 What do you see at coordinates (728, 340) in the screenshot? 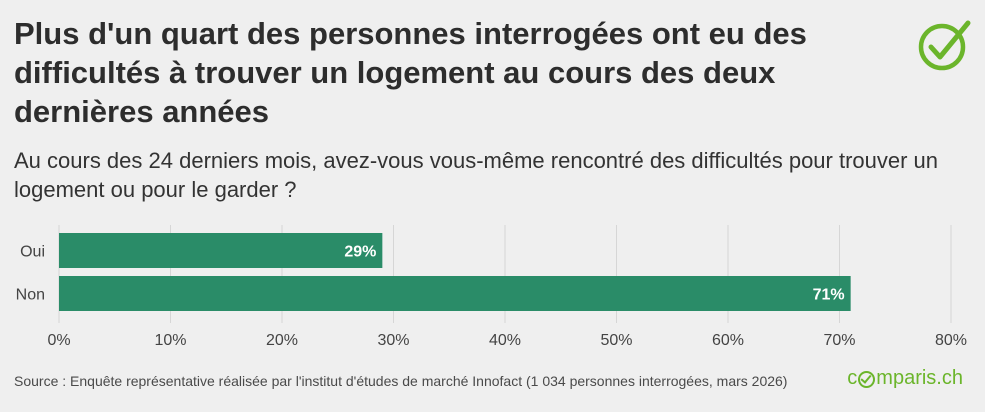
I see `x-tick-label: 60%` at bounding box center [728, 340].